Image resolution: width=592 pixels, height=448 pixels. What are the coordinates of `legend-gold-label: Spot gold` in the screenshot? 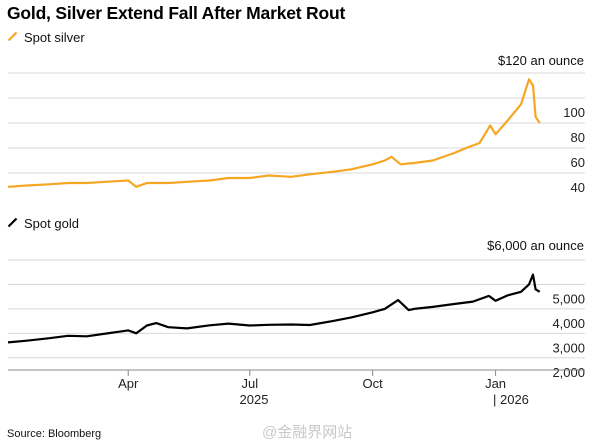 It's located at (51, 223).